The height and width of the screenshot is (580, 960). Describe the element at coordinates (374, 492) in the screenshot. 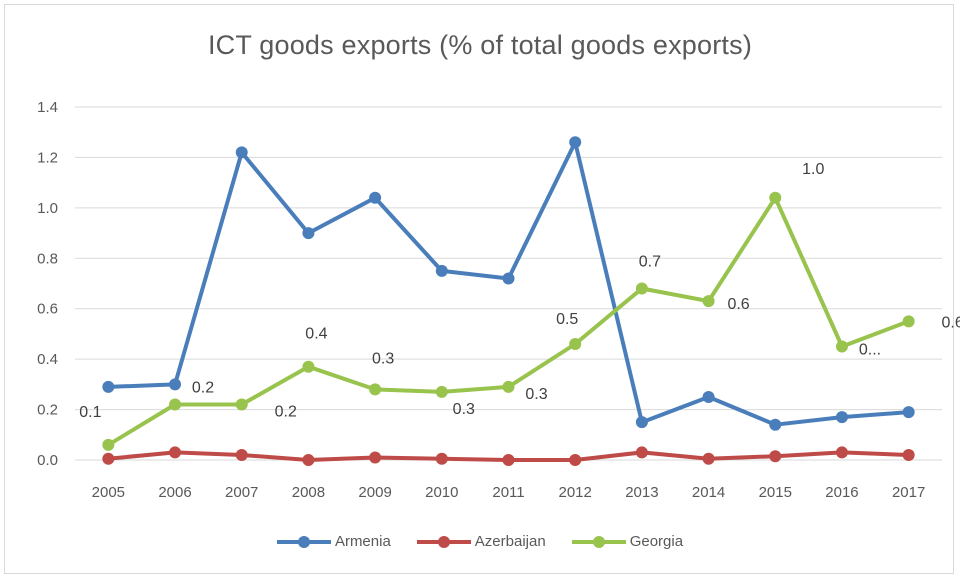

I see `x-tick-label: 2009` at that location.